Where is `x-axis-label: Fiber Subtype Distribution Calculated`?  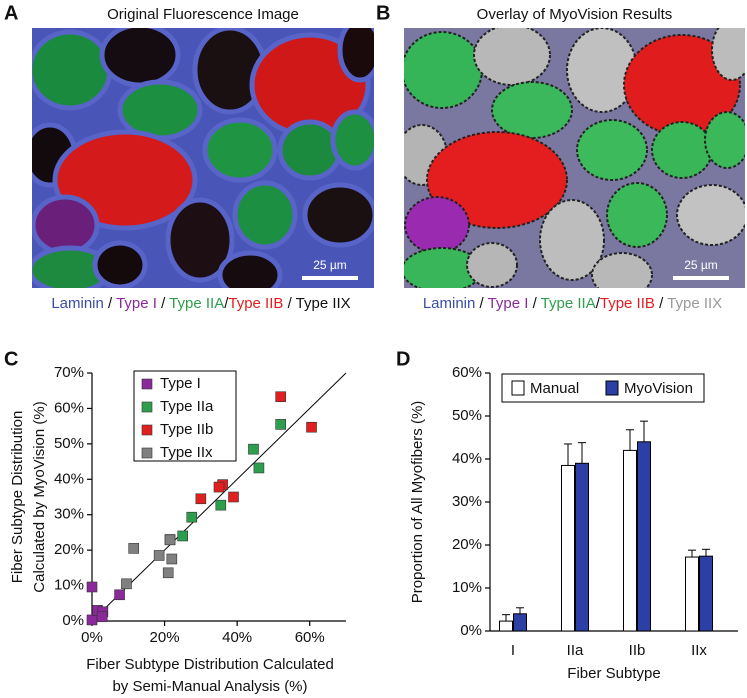 x-axis-label: Fiber Subtype Distribution Calculated is located at coordinates (210, 664).